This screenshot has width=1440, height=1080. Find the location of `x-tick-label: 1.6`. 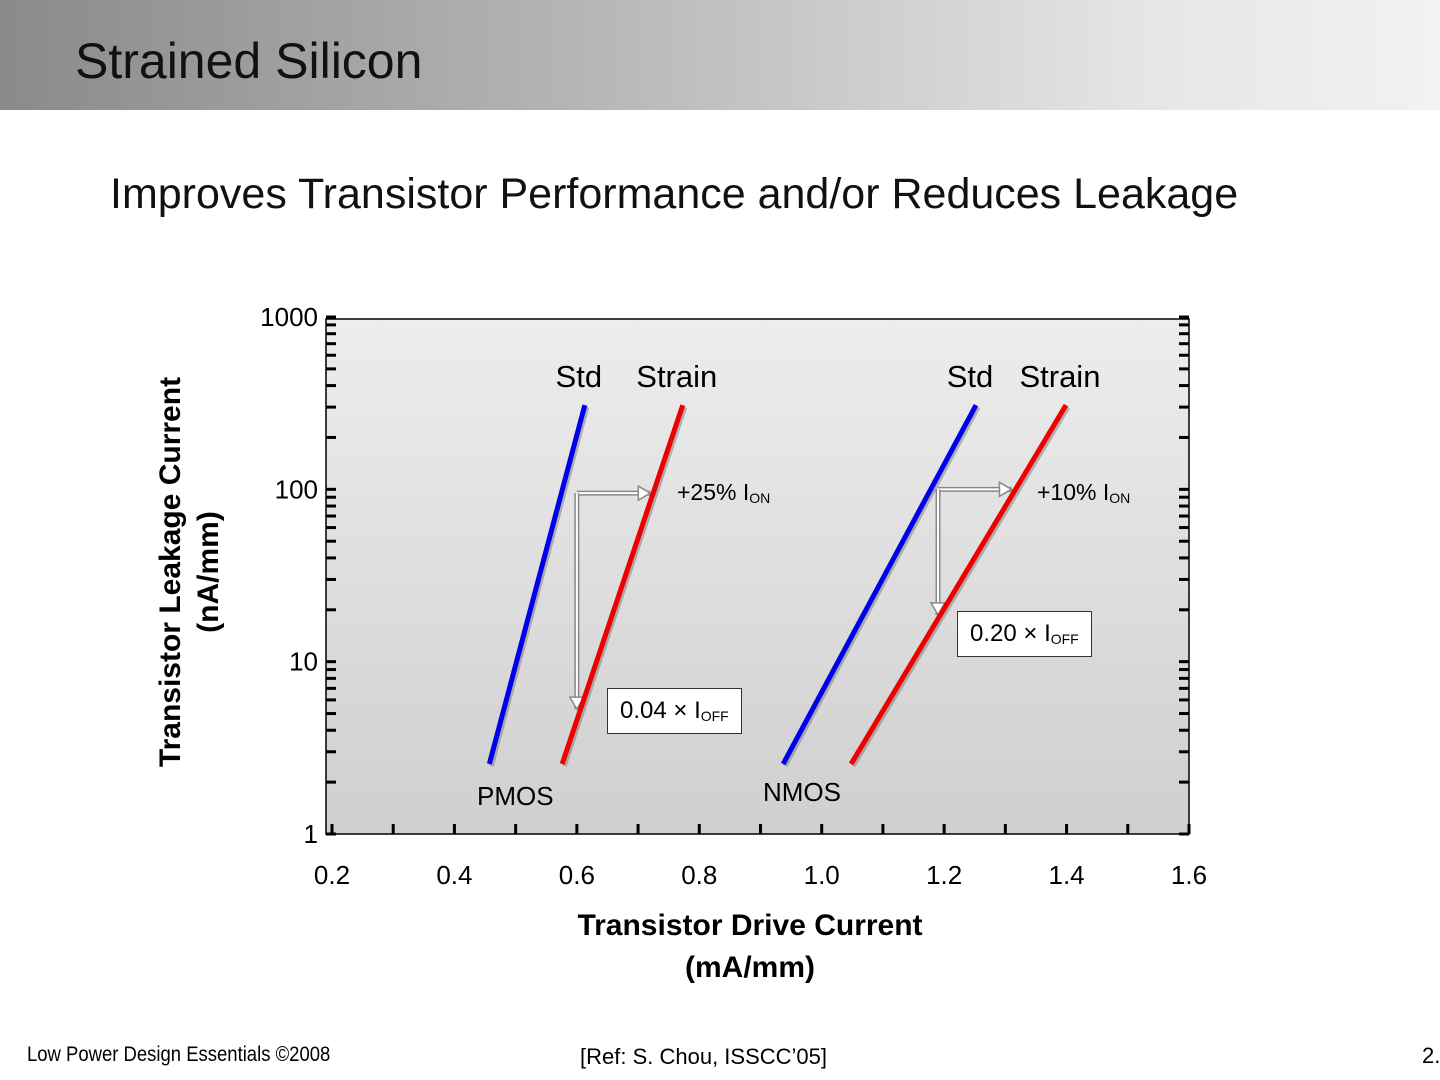

x-tick-label: 1.6 is located at coordinates (1189, 875).